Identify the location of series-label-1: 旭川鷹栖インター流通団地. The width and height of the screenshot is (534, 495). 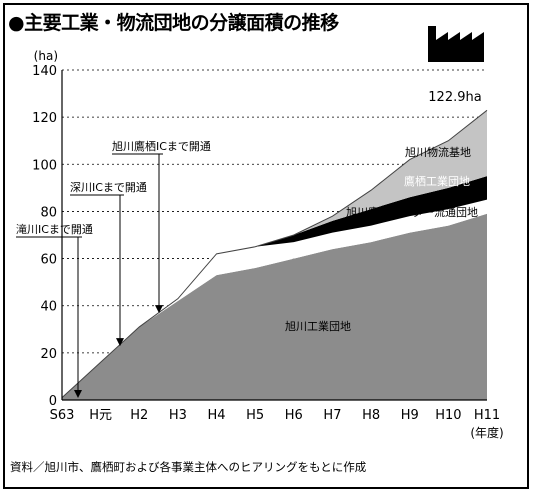
(412, 212).